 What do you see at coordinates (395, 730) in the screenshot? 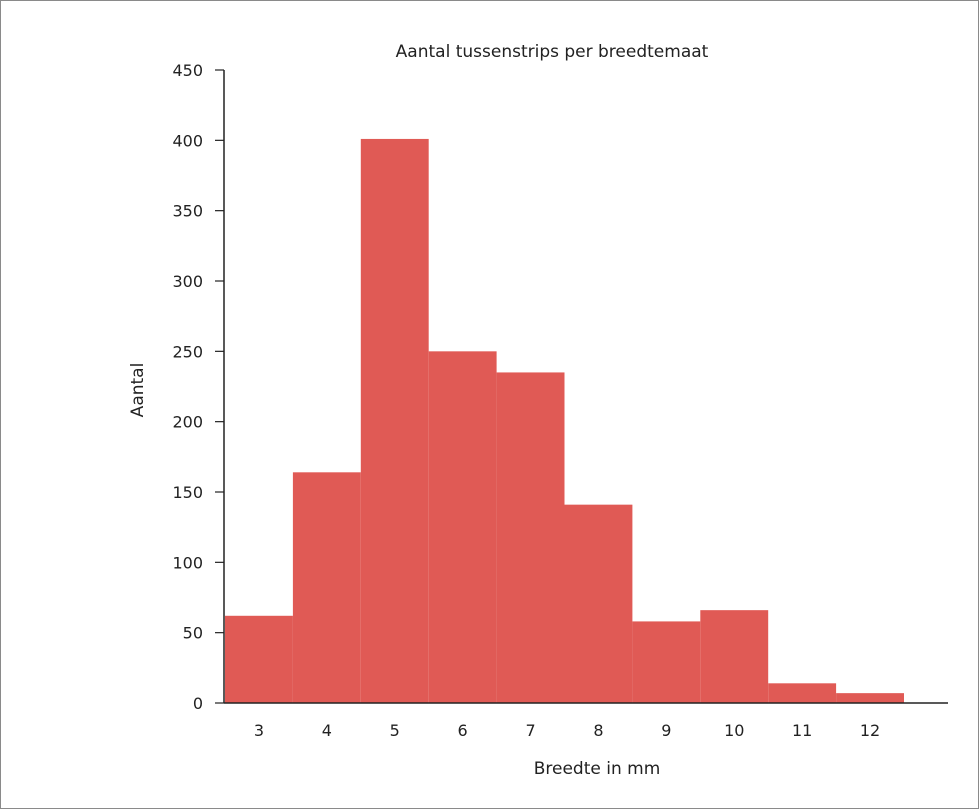
I see `x-tick-label: 5` at bounding box center [395, 730].